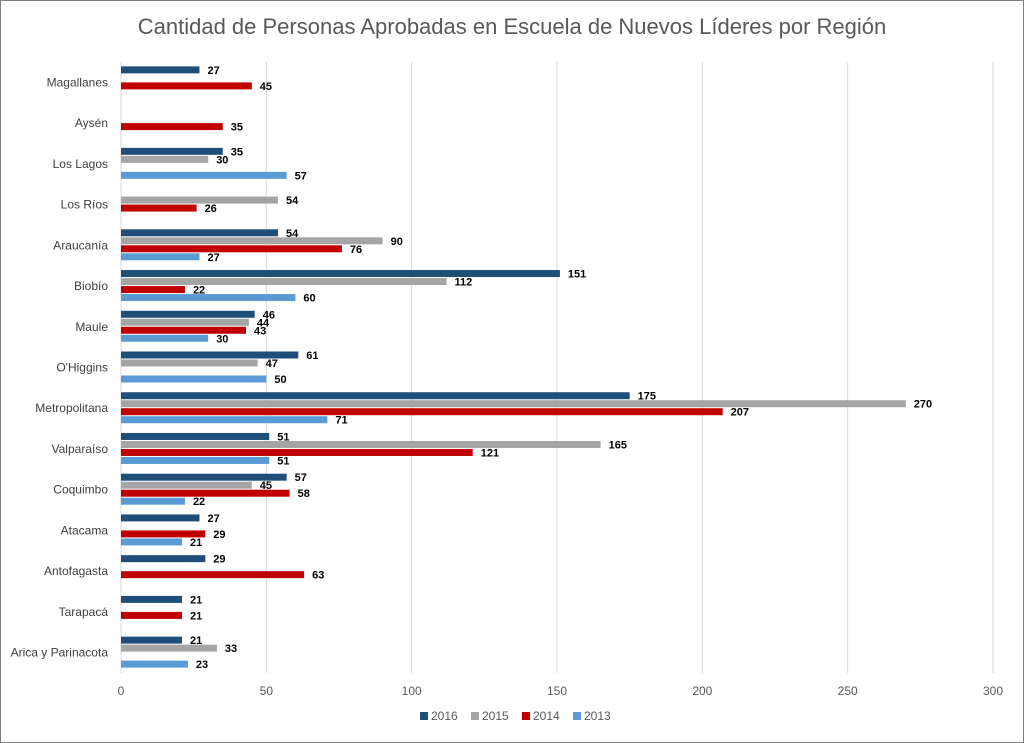 The height and width of the screenshot is (743, 1024). Describe the element at coordinates (304, 494) in the screenshot. I see `data-label: 58` at that location.